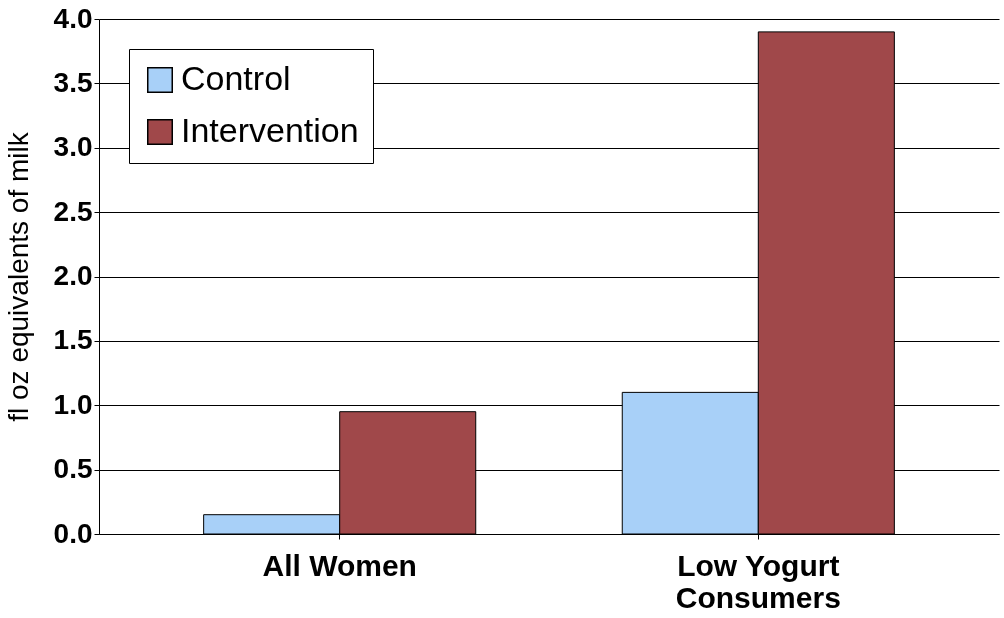  Describe the element at coordinates (18, 276) in the screenshot. I see `y-axis-title: fl oz equivalents of milk` at that location.